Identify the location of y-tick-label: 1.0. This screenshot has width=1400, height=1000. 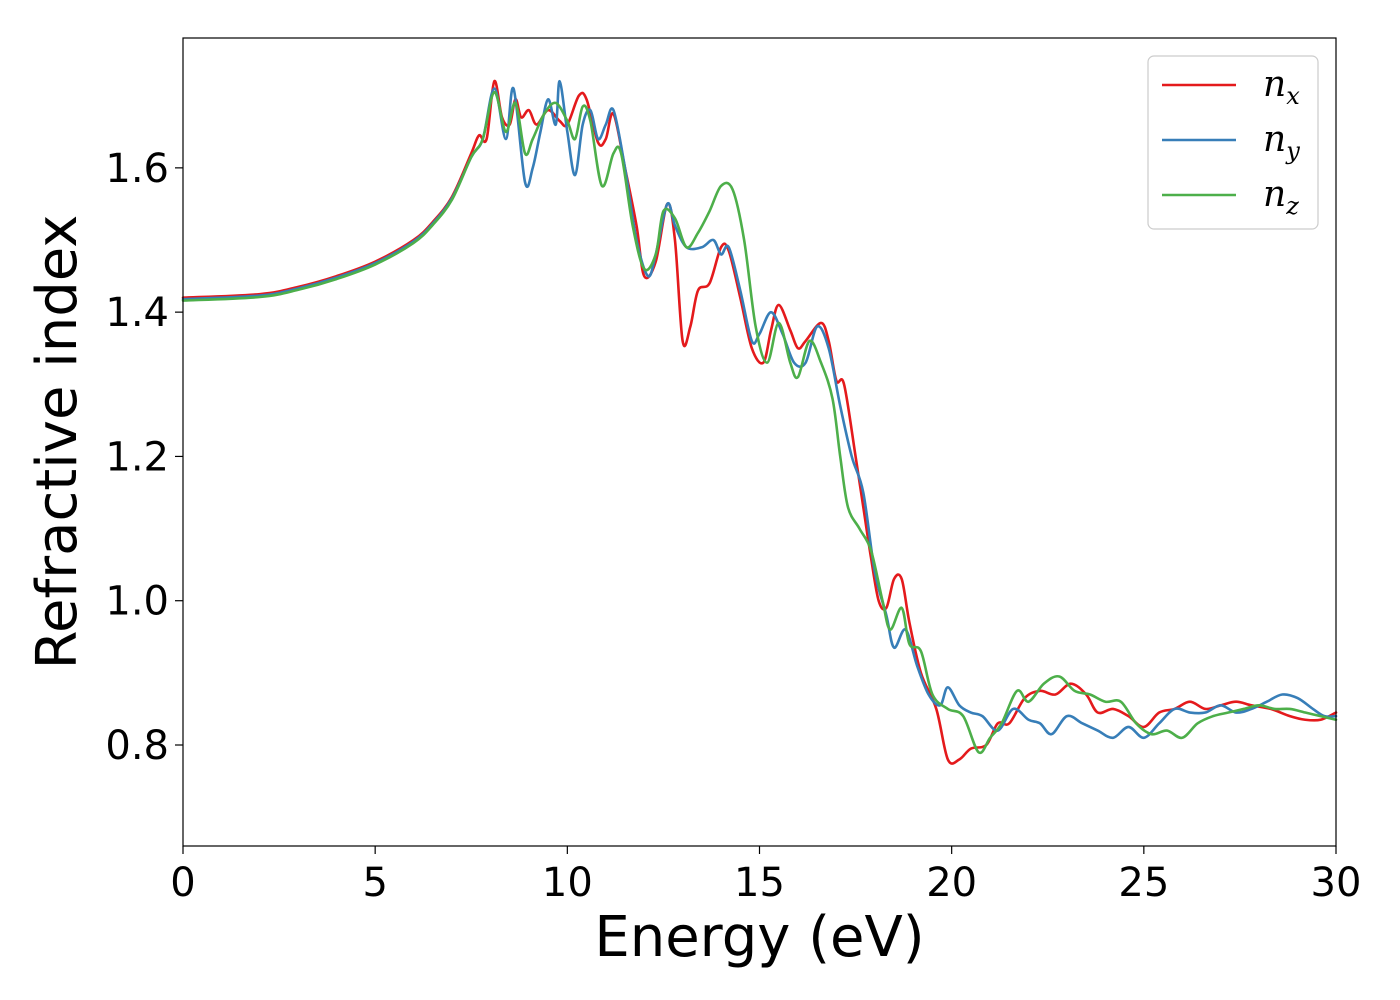
(137, 602).